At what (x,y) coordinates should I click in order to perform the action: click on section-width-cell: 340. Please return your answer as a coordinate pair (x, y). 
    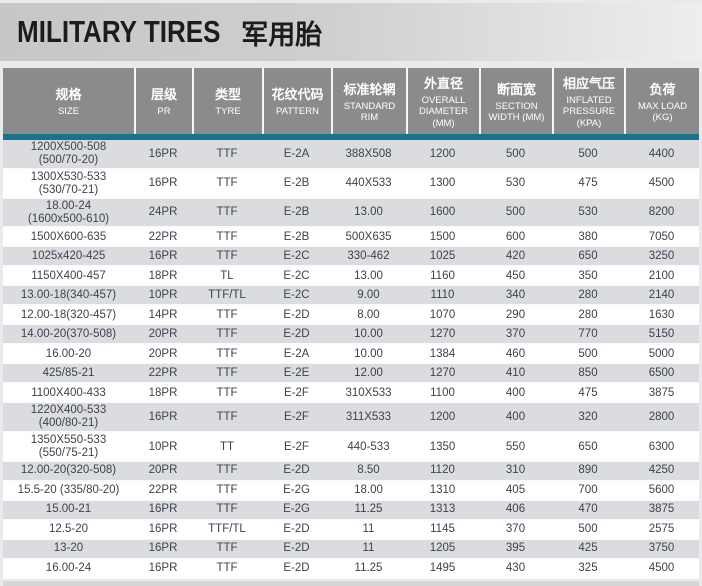
    Looking at the image, I should click on (515, 294).